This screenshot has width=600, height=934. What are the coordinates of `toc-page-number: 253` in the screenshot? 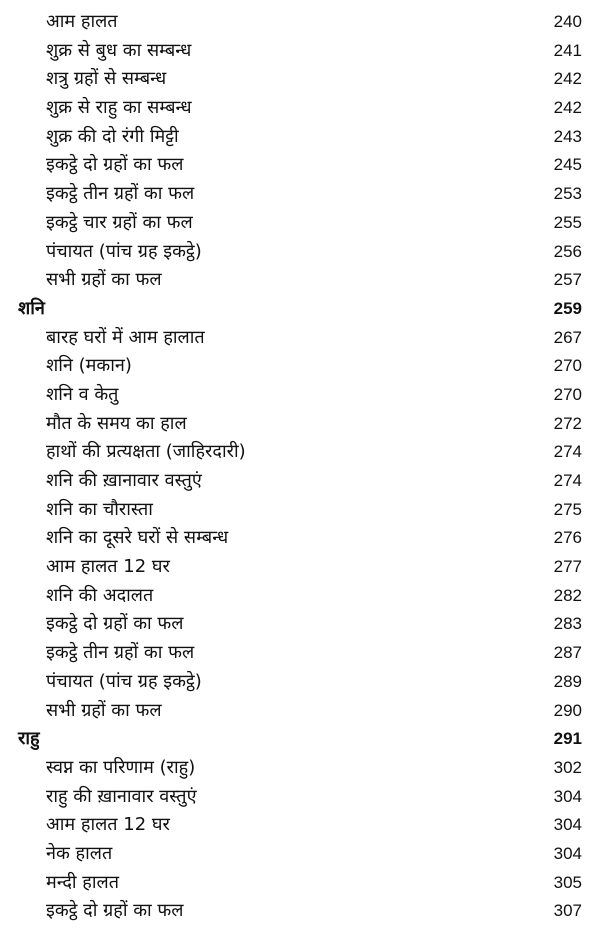 It's located at (567, 194).